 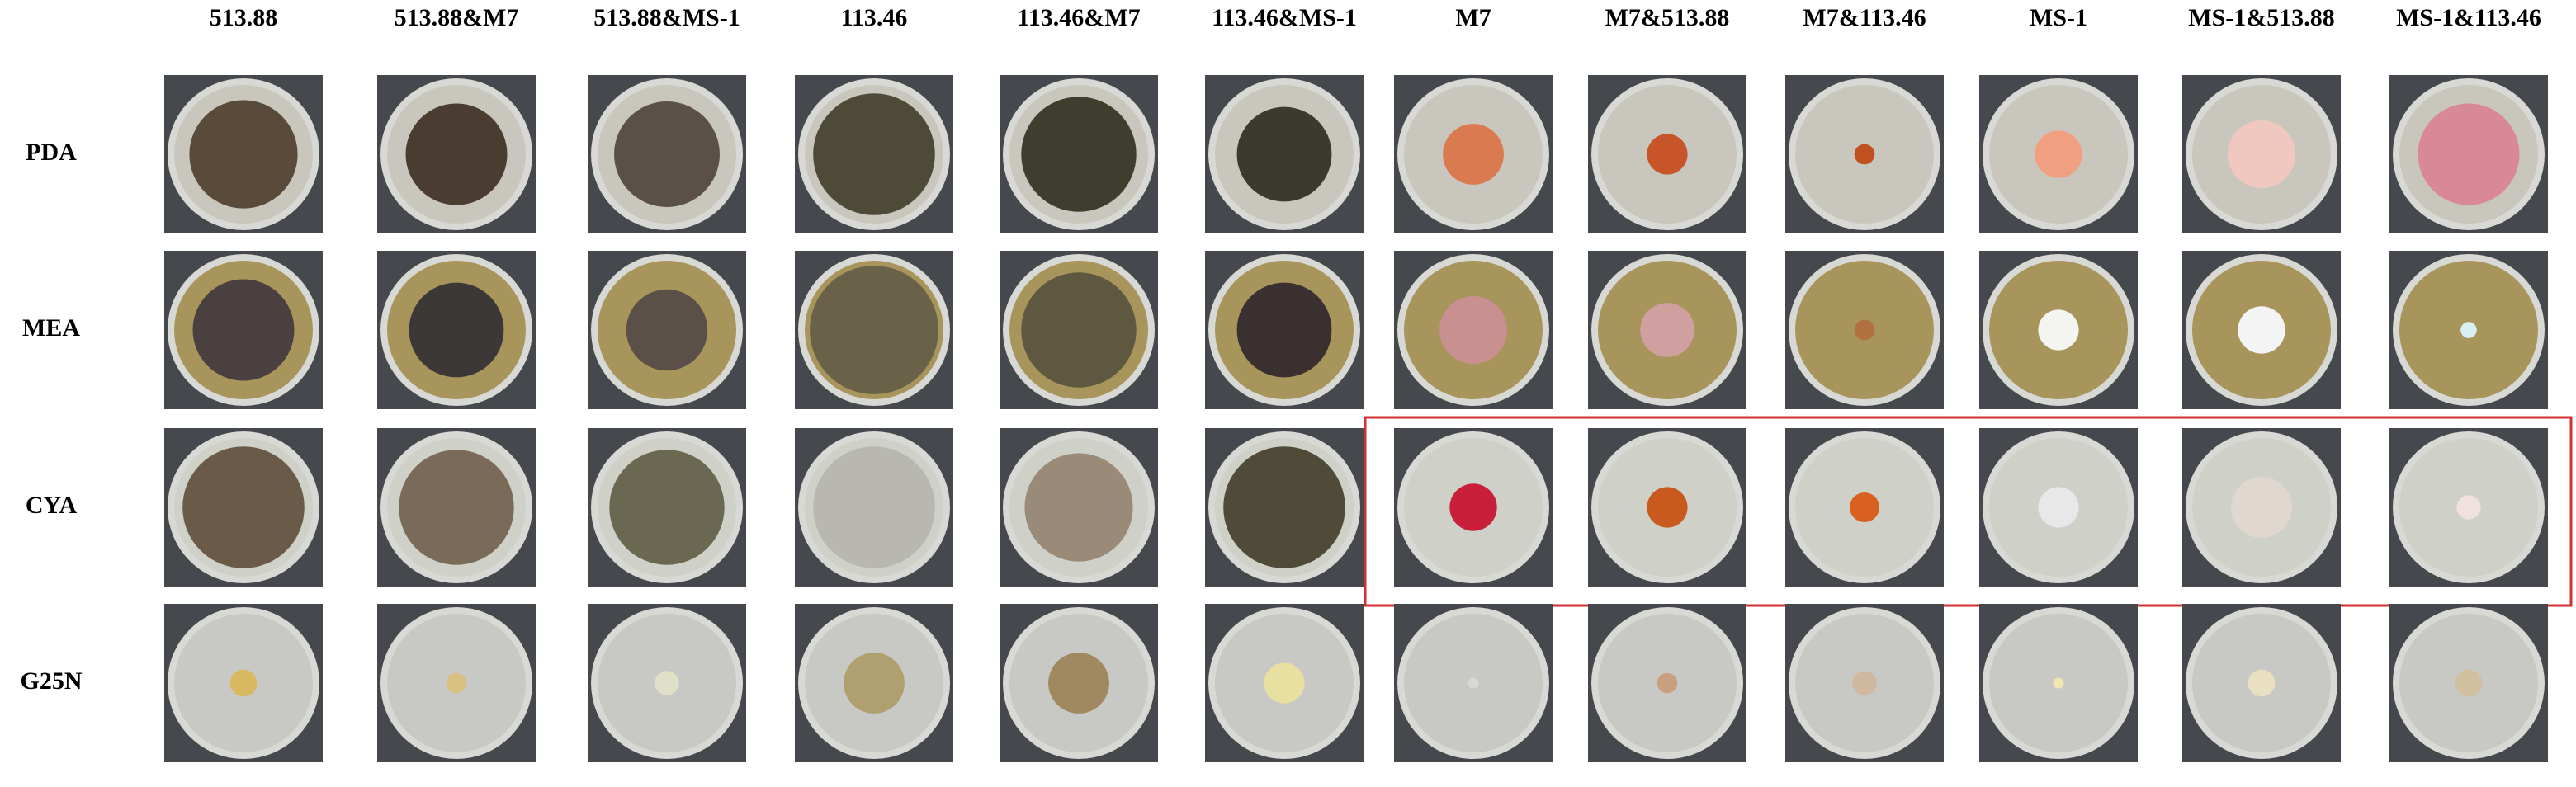 I want to click on row-label: G25N, so click(x=52, y=681).